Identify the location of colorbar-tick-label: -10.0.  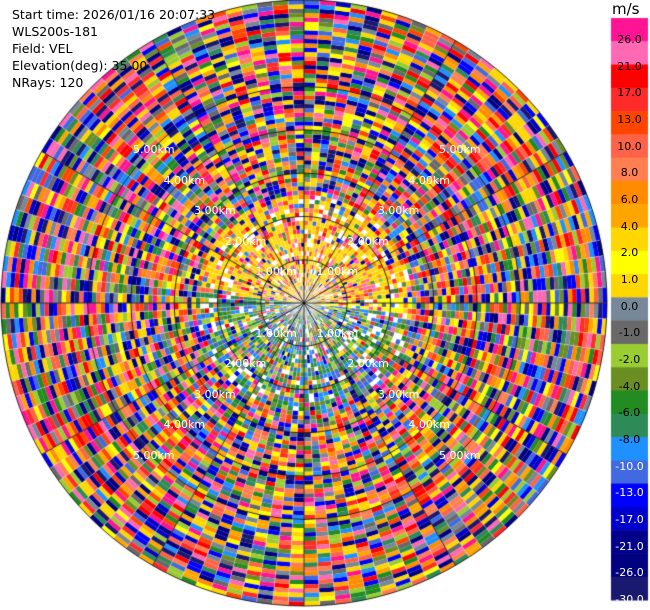
(629, 466).